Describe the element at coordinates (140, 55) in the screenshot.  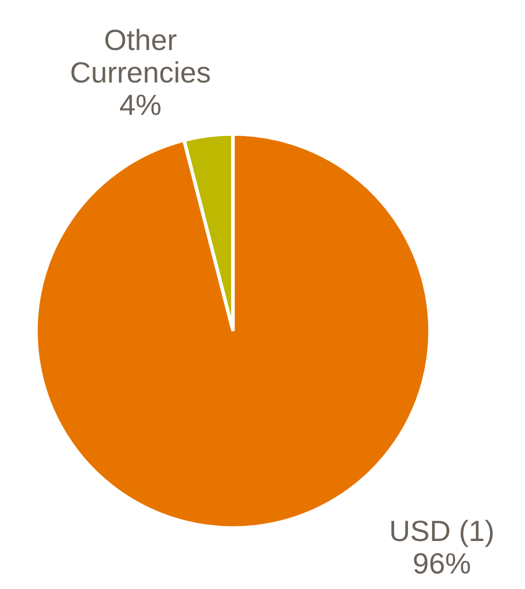
I see `slice-label: Other Currencies` at that location.